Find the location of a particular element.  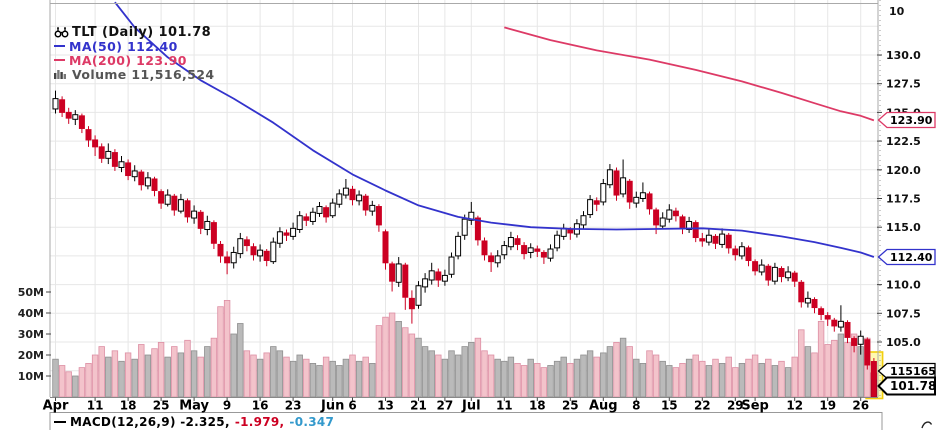

macd-line-swatch is located at coordinates (60, 422).